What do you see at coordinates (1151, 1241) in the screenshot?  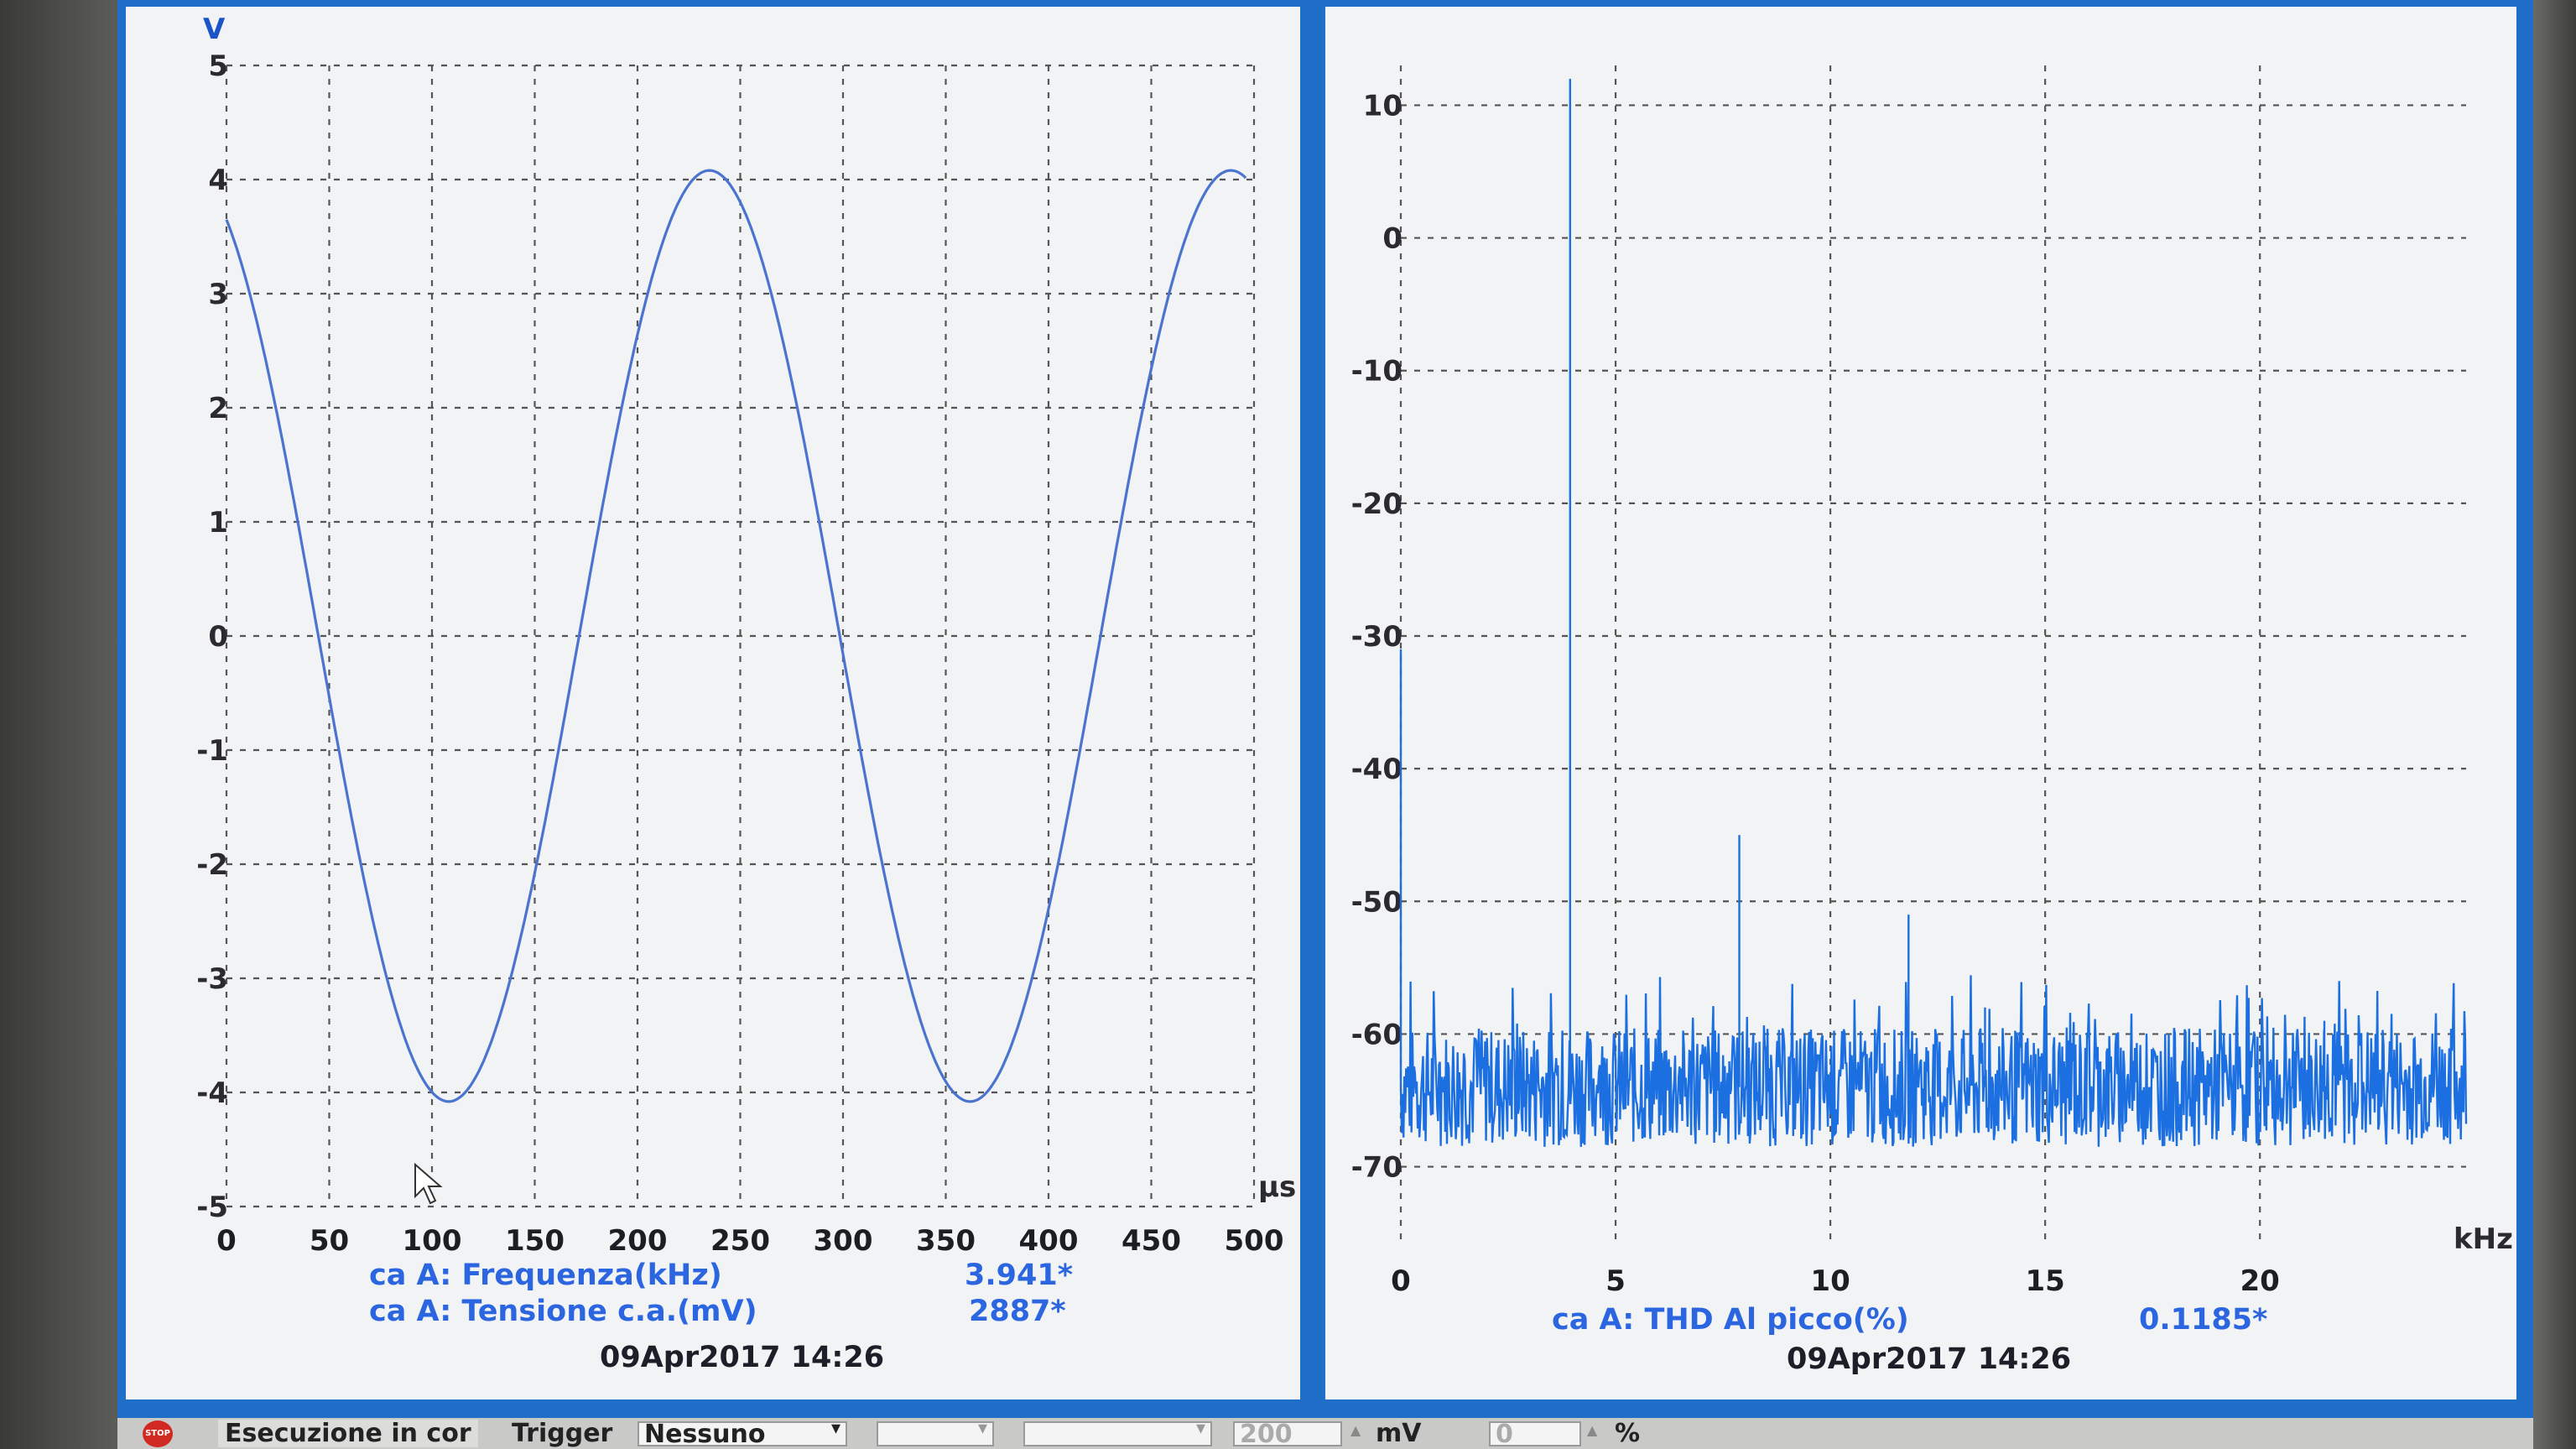 I see `x-tick-label: 450` at bounding box center [1151, 1241].